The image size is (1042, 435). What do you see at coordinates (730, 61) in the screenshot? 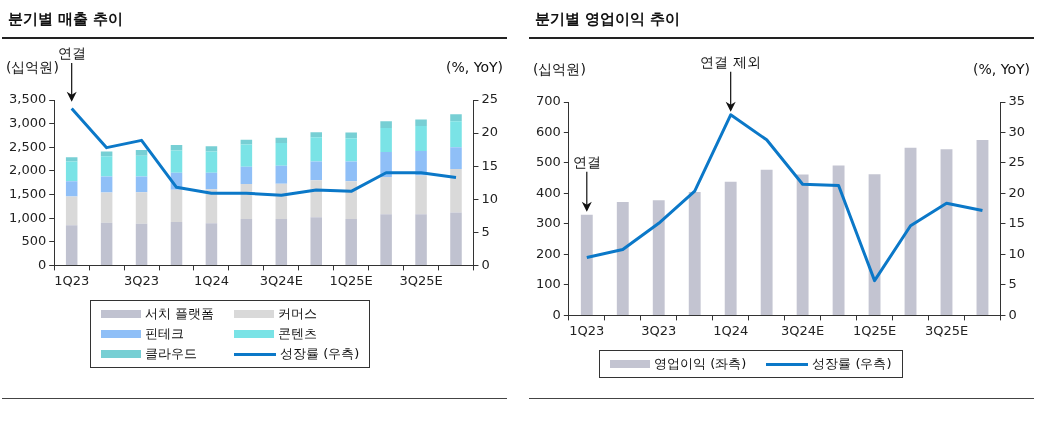
I see `annotation: 연결 제외` at bounding box center [730, 61].